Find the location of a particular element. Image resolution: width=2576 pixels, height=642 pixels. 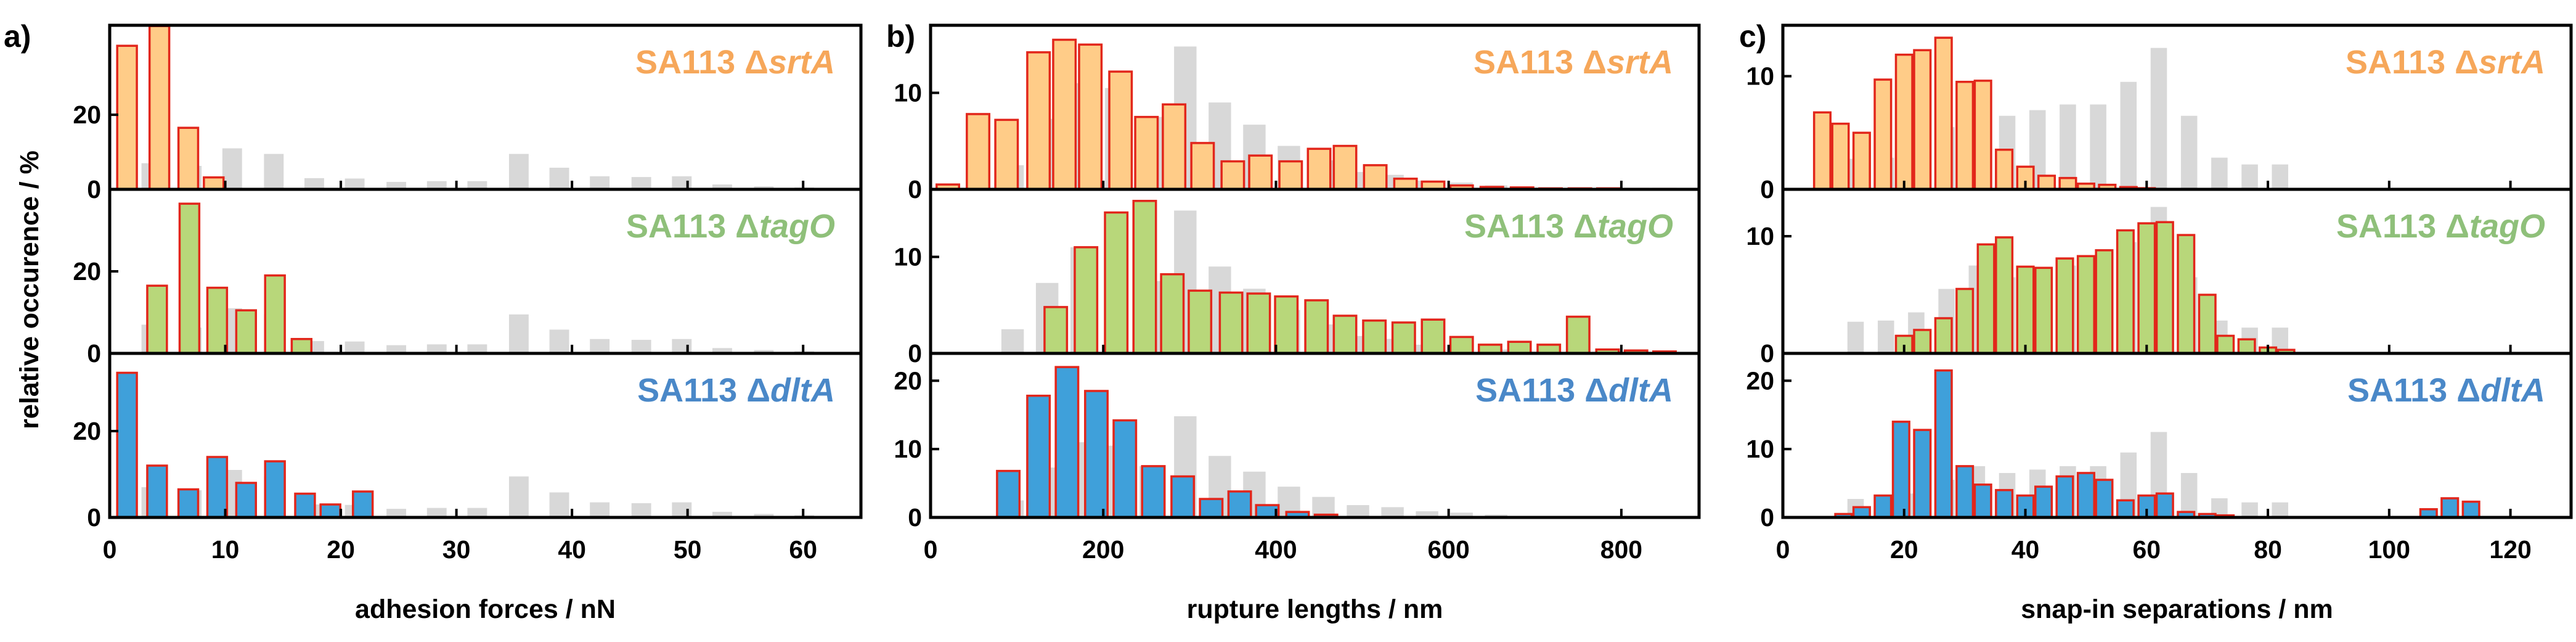

subplot-dltA: 0 10 20 SA113 ΔdltA is located at coordinates (1297, 442).